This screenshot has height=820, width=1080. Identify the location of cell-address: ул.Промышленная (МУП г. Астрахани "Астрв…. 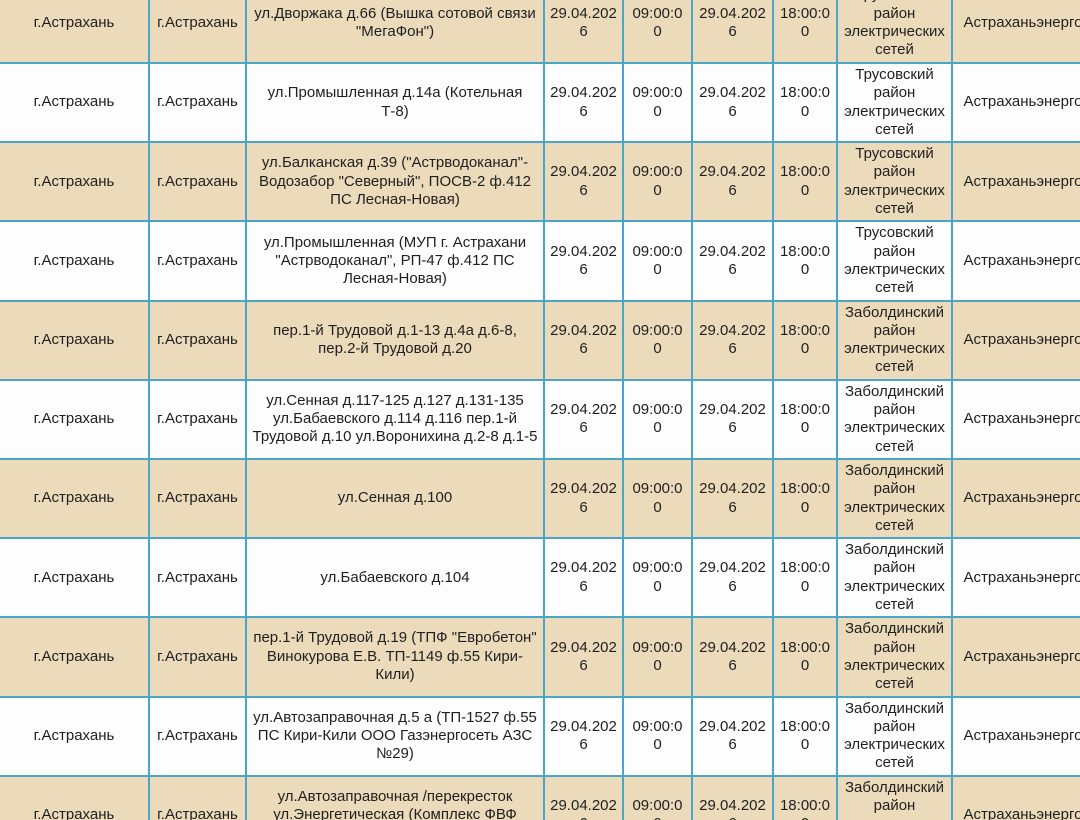
(395, 261).